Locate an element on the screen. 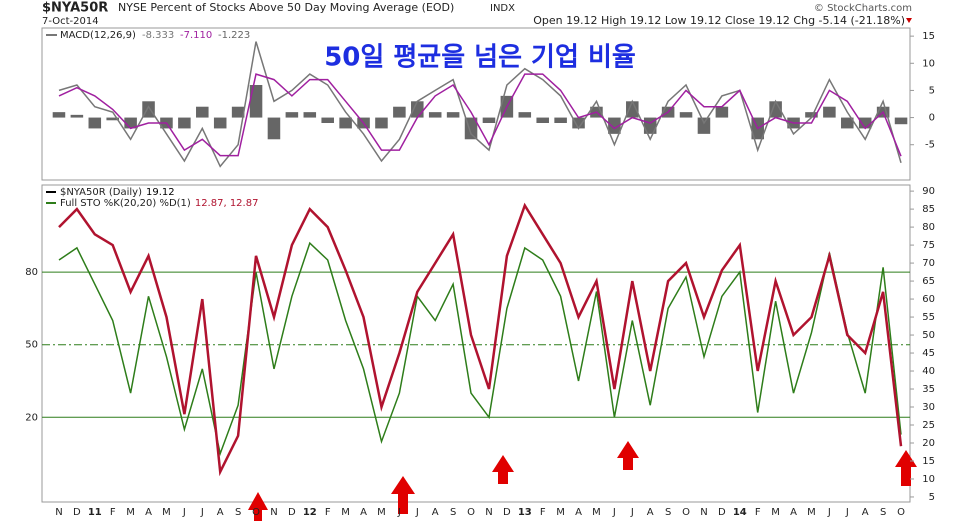 This screenshot has width=956, height=525. x-tick-label: 12 is located at coordinates (310, 512).